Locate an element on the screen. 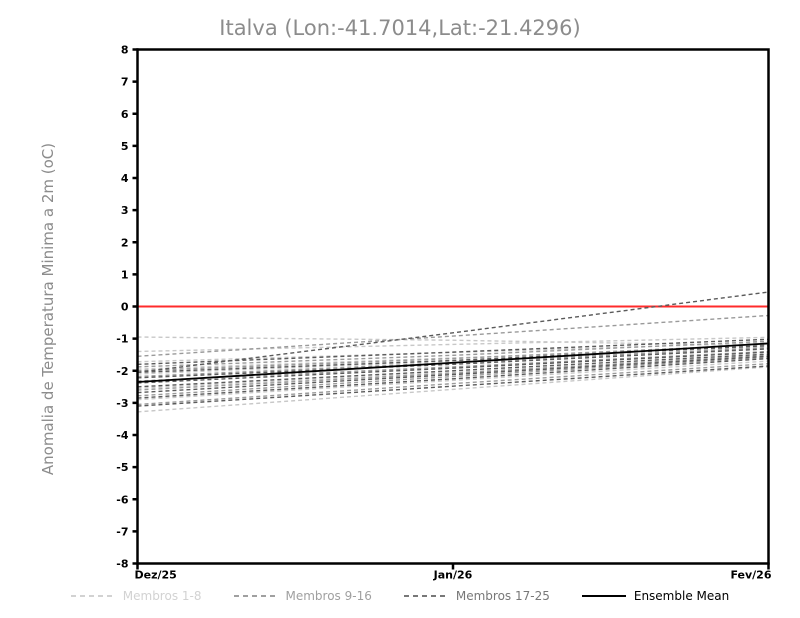  legend-entry-1: Membros 1-8 is located at coordinates (136, 596).